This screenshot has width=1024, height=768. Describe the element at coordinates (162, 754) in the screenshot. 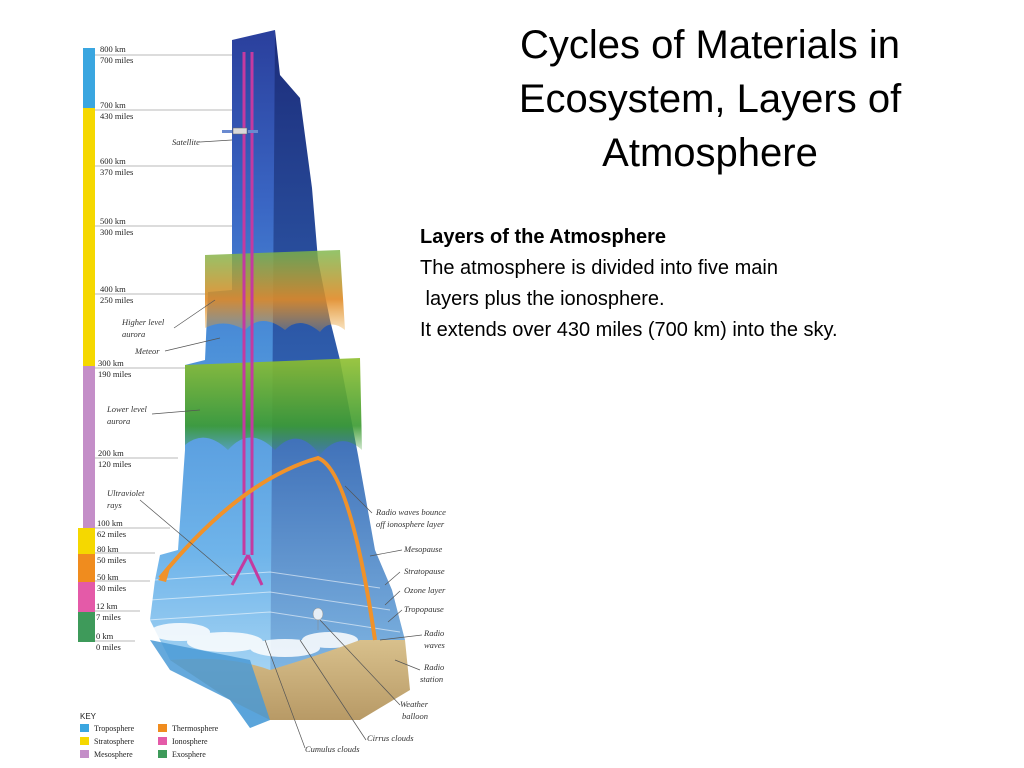

I see `legend-swatch-exosphere` at that location.